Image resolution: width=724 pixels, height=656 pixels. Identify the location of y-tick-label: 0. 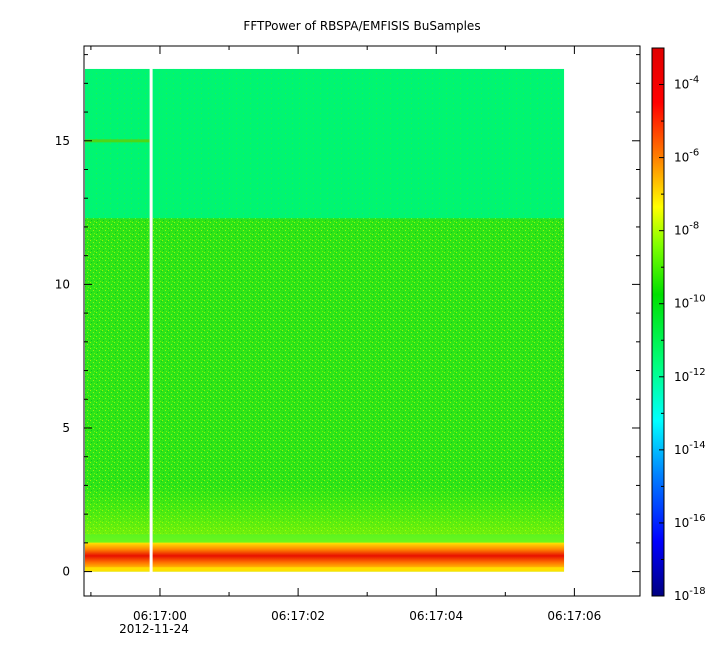
(66, 572).